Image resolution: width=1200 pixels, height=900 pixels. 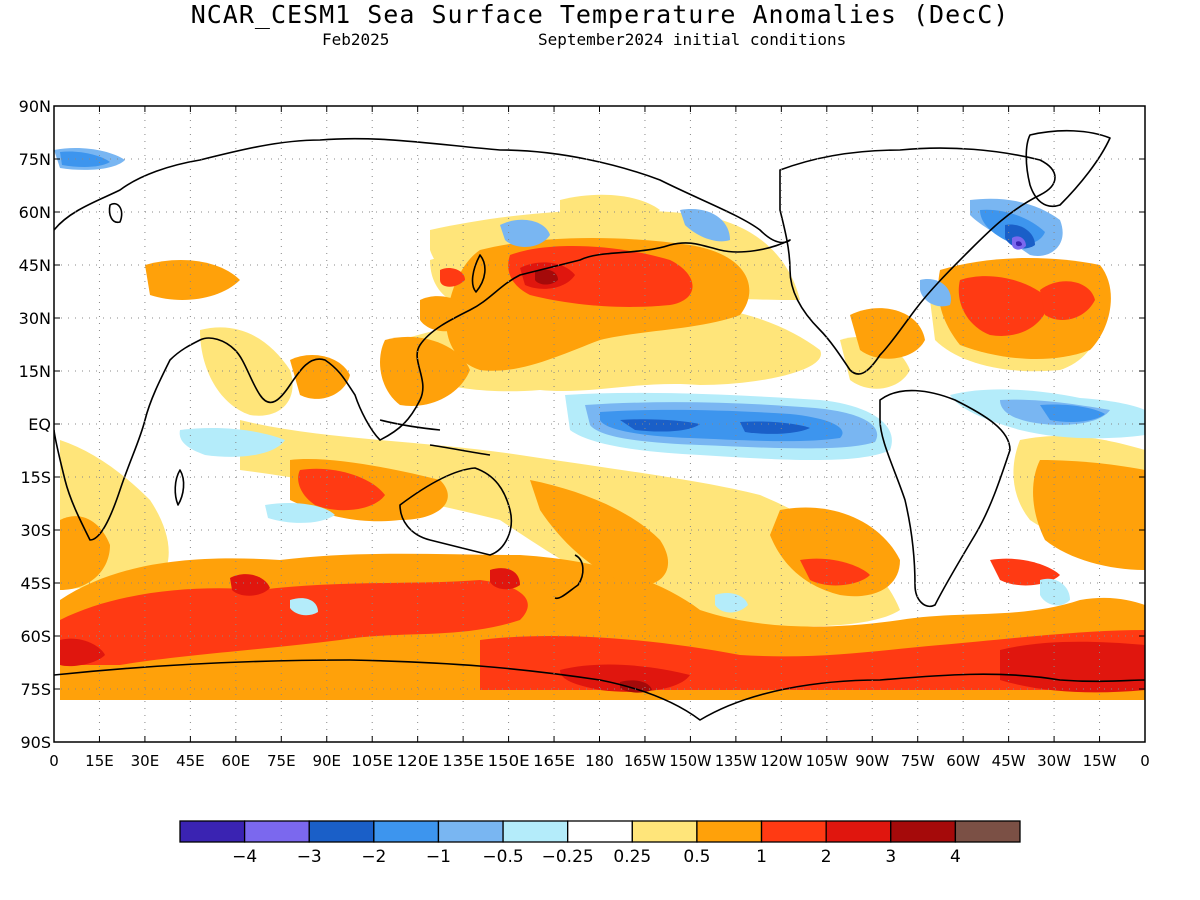 What do you see at coordinates (244, 857) in the screenshot?
I see `colorbar-label: −4` at bounding box center [244, 857].